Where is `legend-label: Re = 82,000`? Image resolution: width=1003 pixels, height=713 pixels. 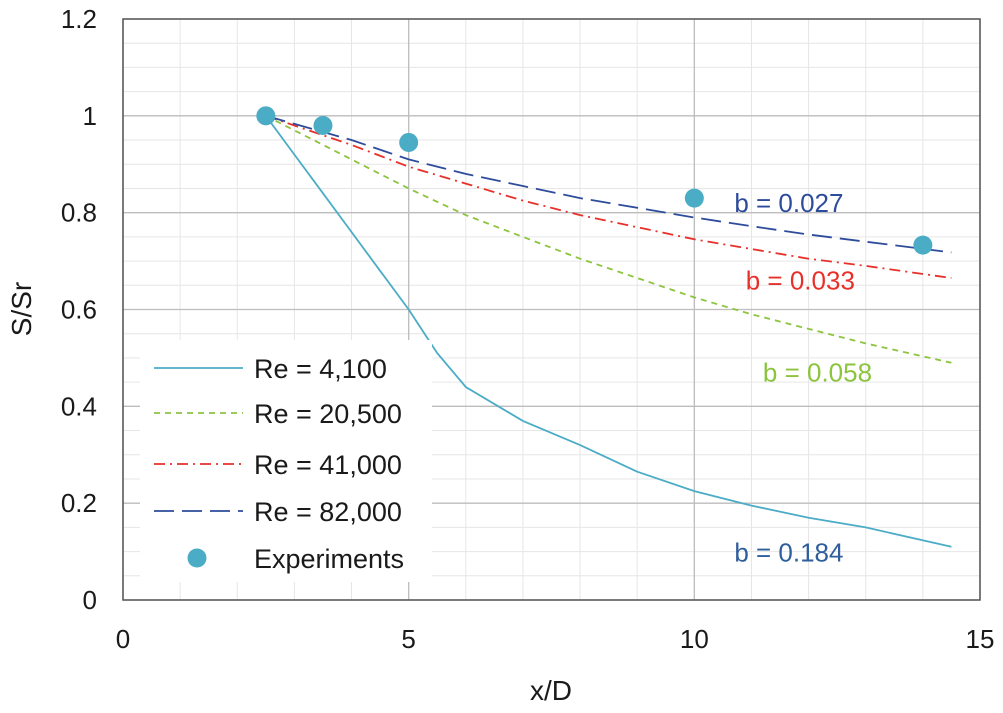 legend-label: Re = 82,000 is located at coordinates (328, 512).